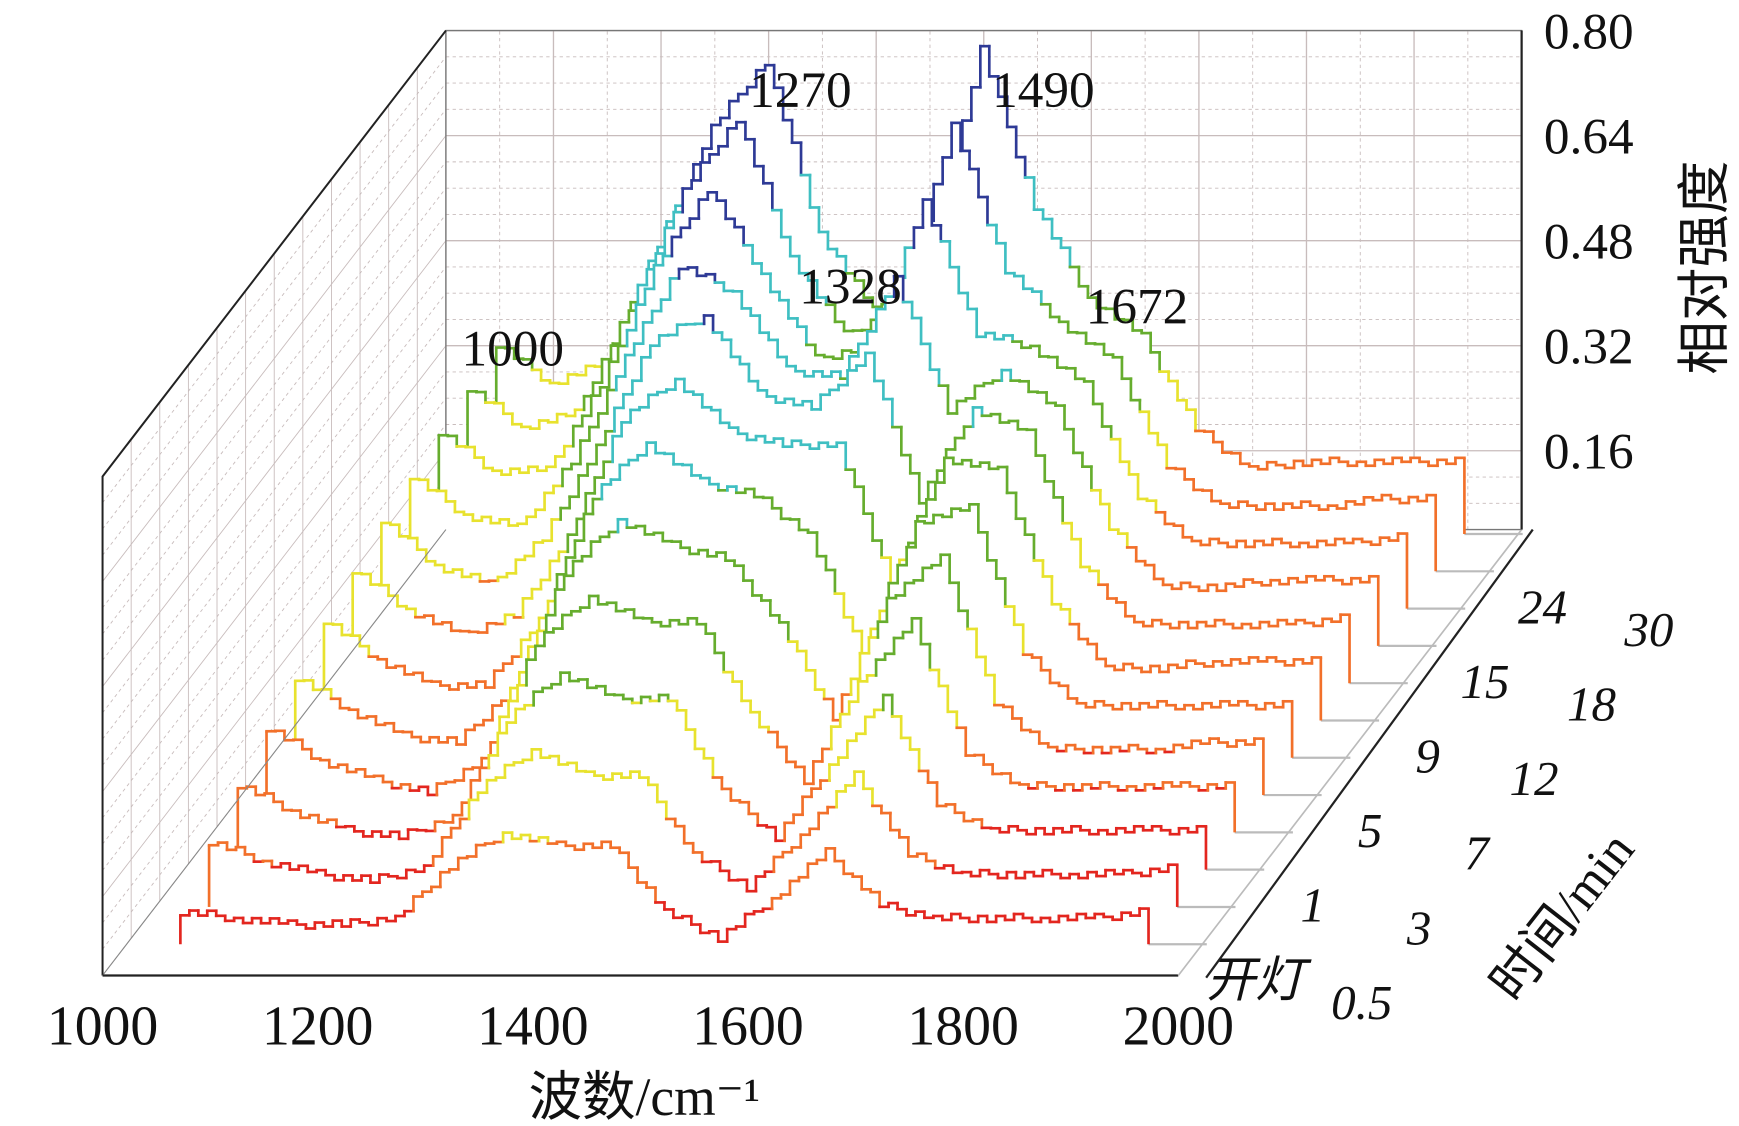 This screenshot has width=1739, height=1126. What do you see at coordinates (102, 1027) in the screenshot?
I see `x-tick-label: 1000` at bounding box center [102, 1027].